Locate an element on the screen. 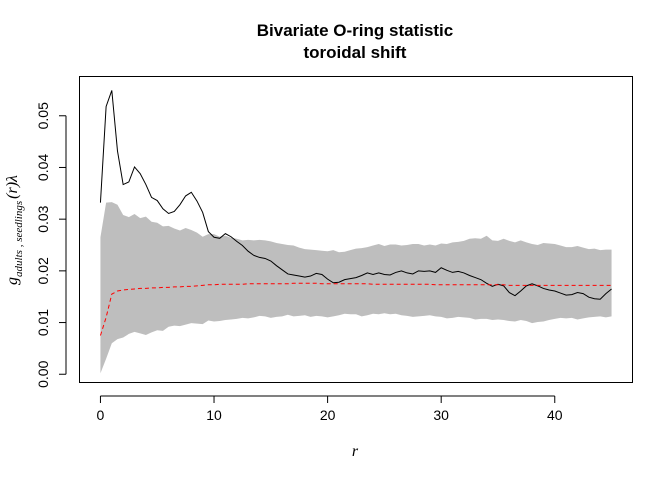 The image size is (672, 480). y-tick-label: 0.03 is located at coordinates (43, 218).